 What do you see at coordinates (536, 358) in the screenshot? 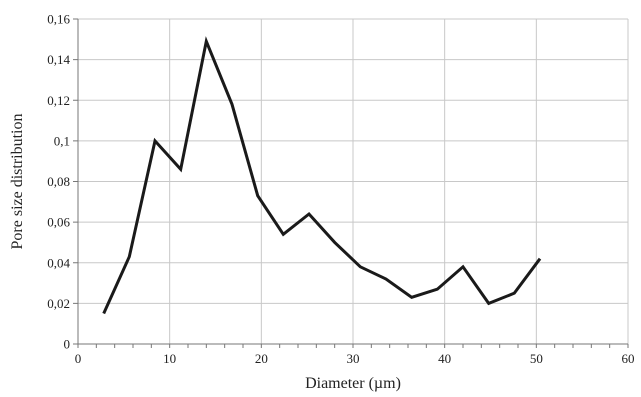
I see `x-tick-label: 50` at bounding box center [536, 358].